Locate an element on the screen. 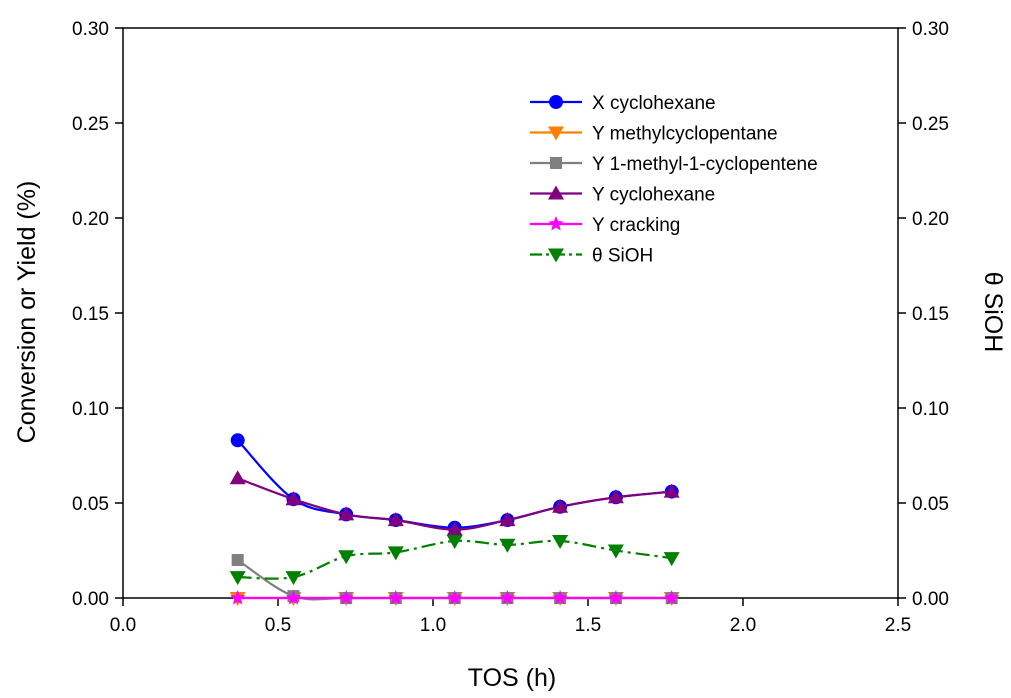 This screenshot has width=1011, height=698. y-tick-label: 0.25 is located at coordinates (90, 124).